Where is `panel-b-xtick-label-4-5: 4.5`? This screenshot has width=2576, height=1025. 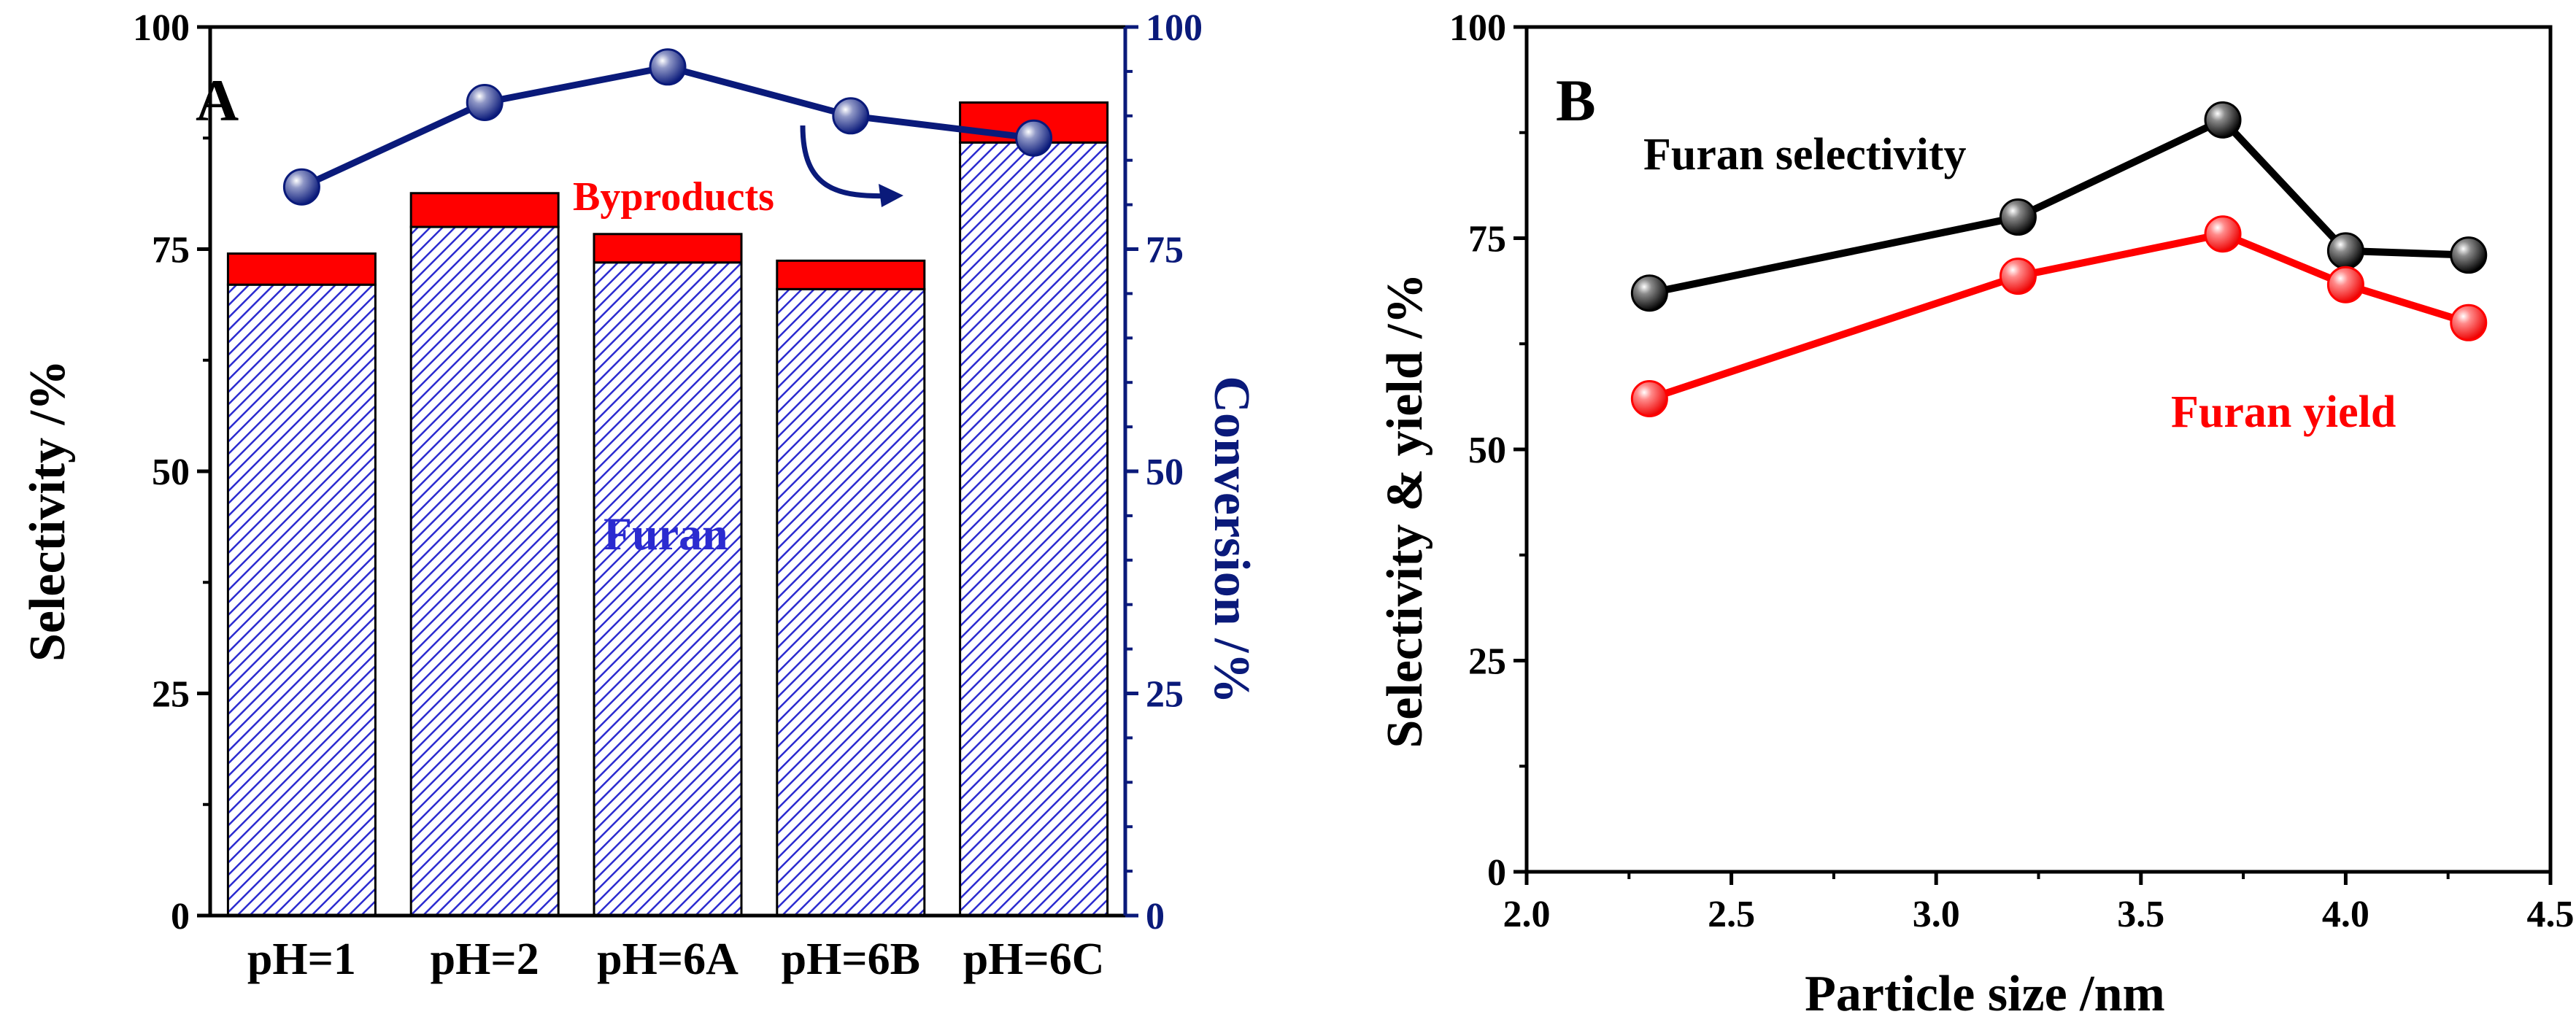
panel-b-xtick-label-4-5: 4.5 is located at coordinates (2551, 915).